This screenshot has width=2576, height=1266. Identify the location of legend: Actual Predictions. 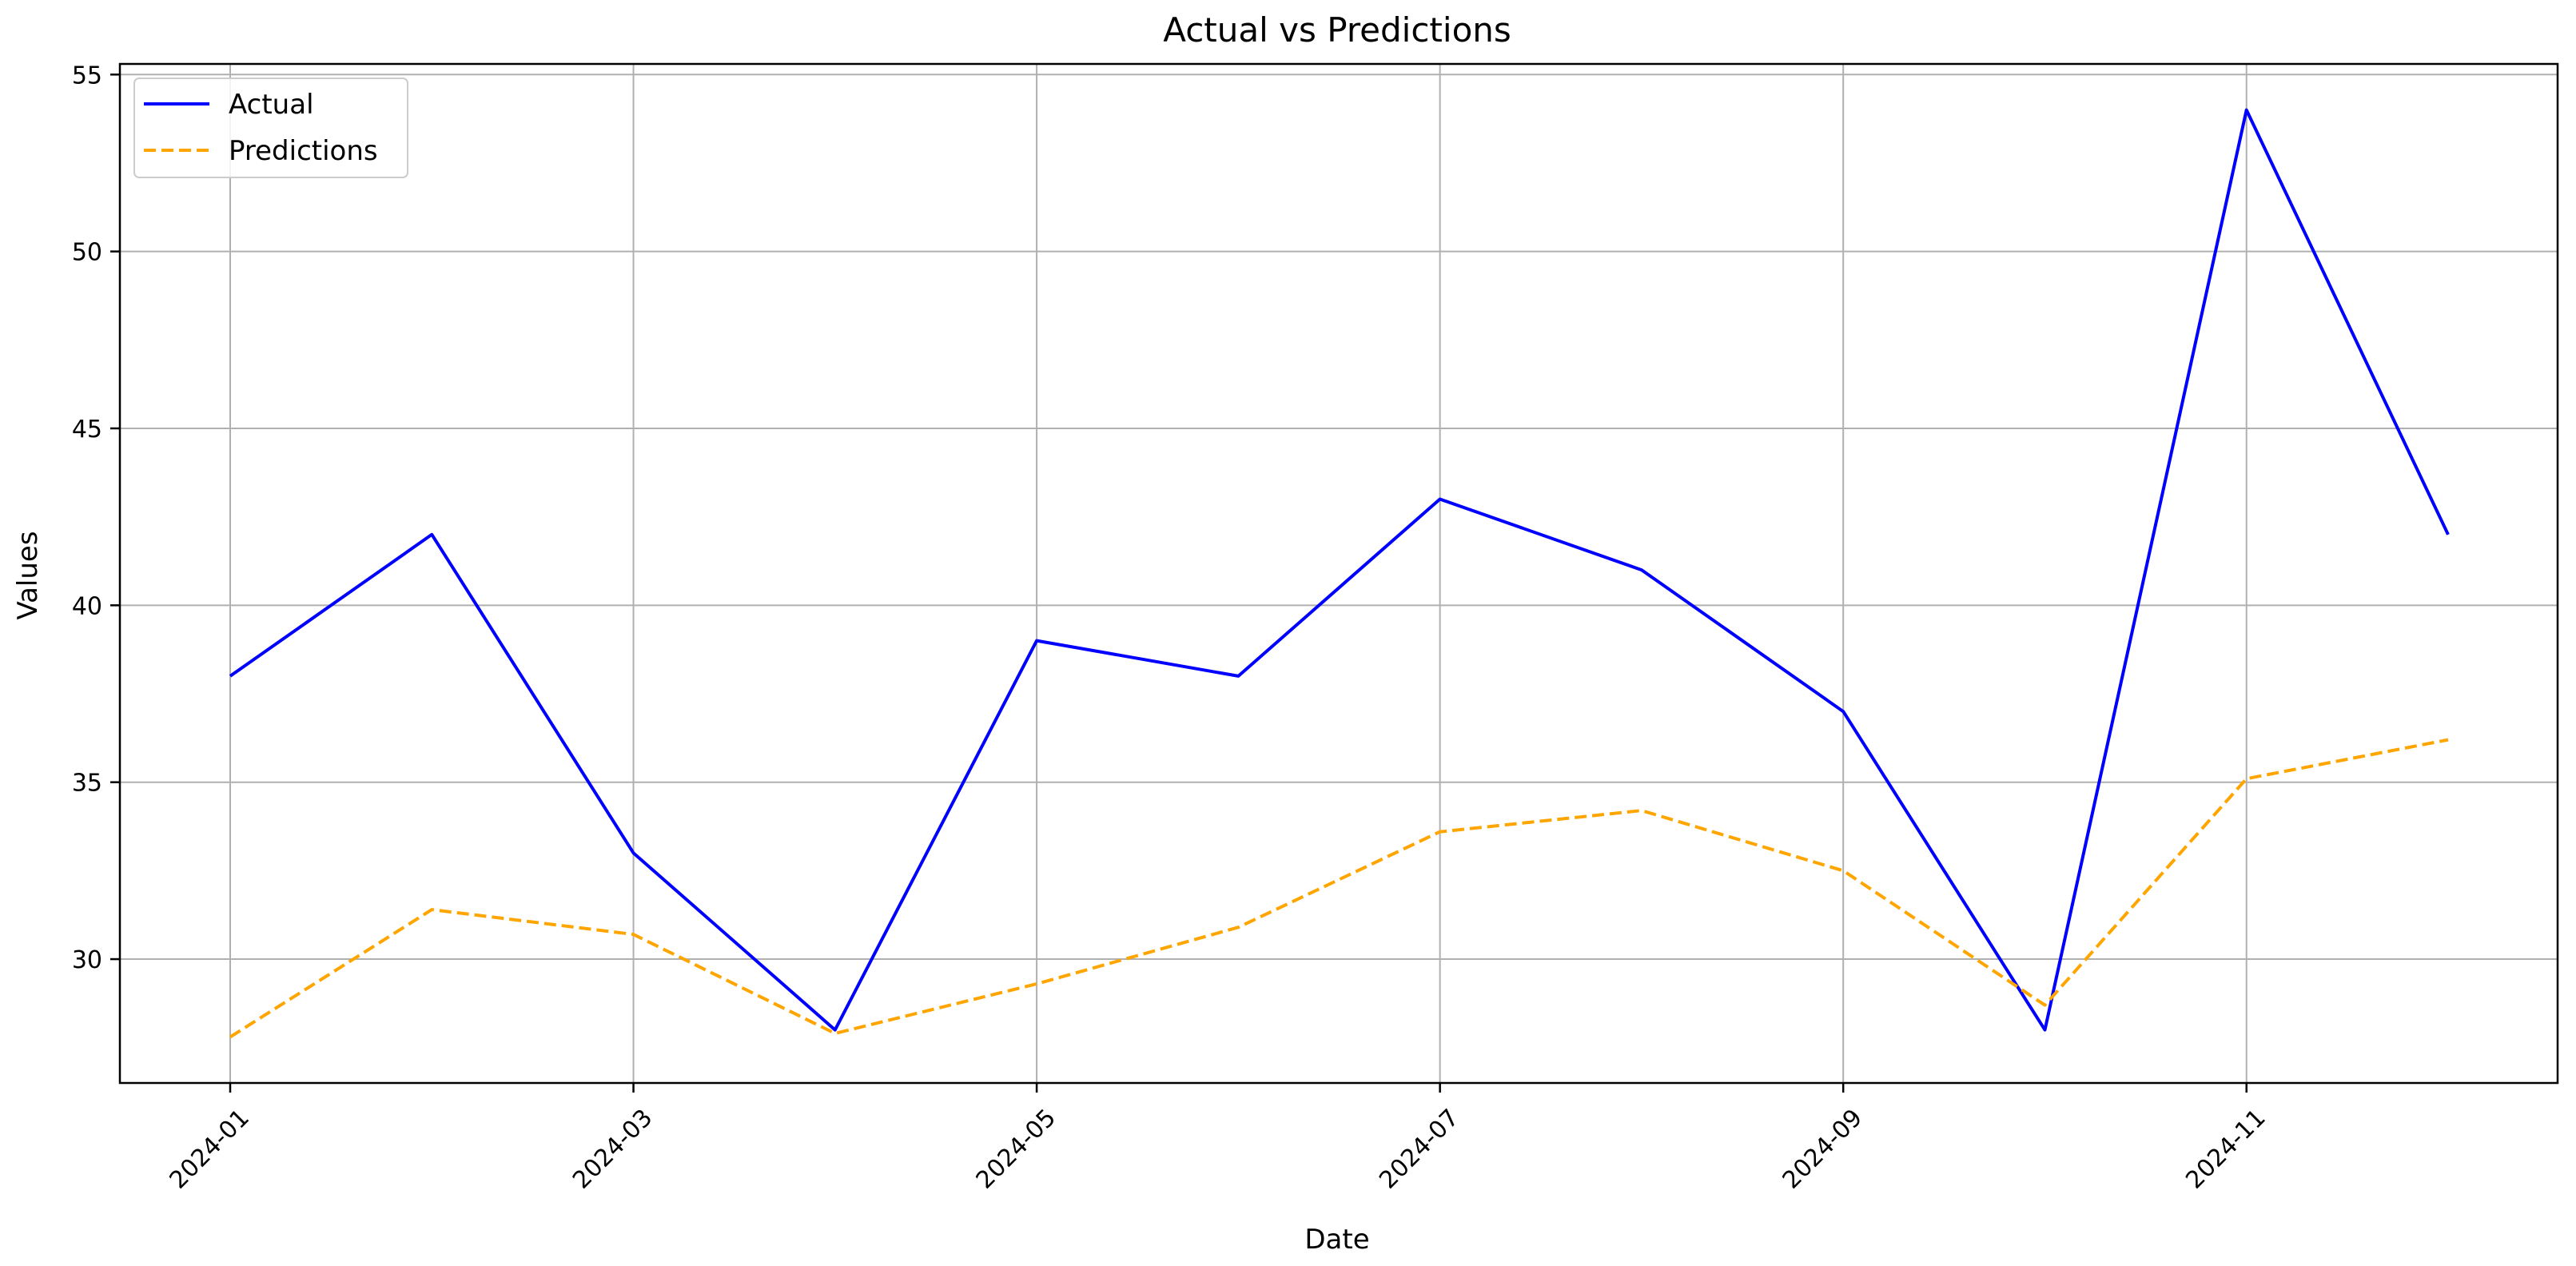
(270, 128).